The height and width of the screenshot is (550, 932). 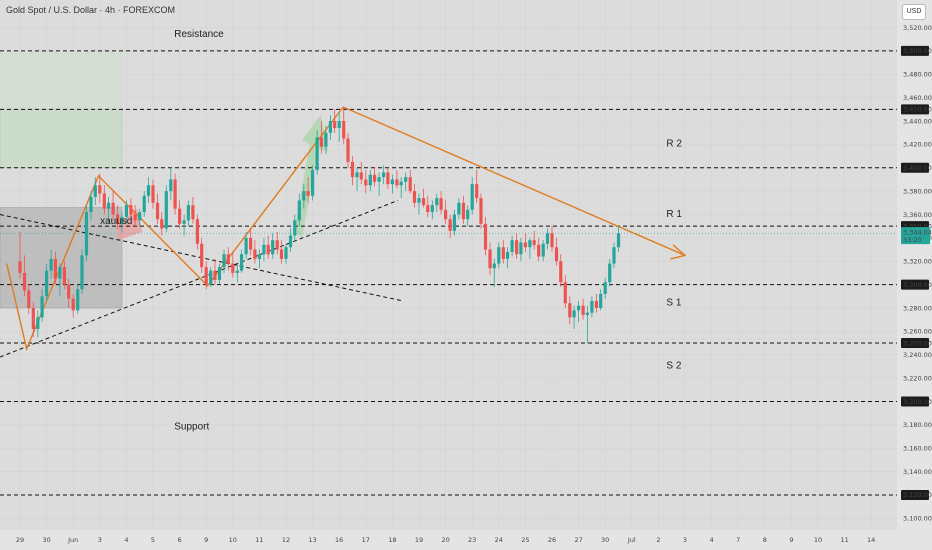 I want to click on chart-annotation: S 2, so click(x=673, y=366).